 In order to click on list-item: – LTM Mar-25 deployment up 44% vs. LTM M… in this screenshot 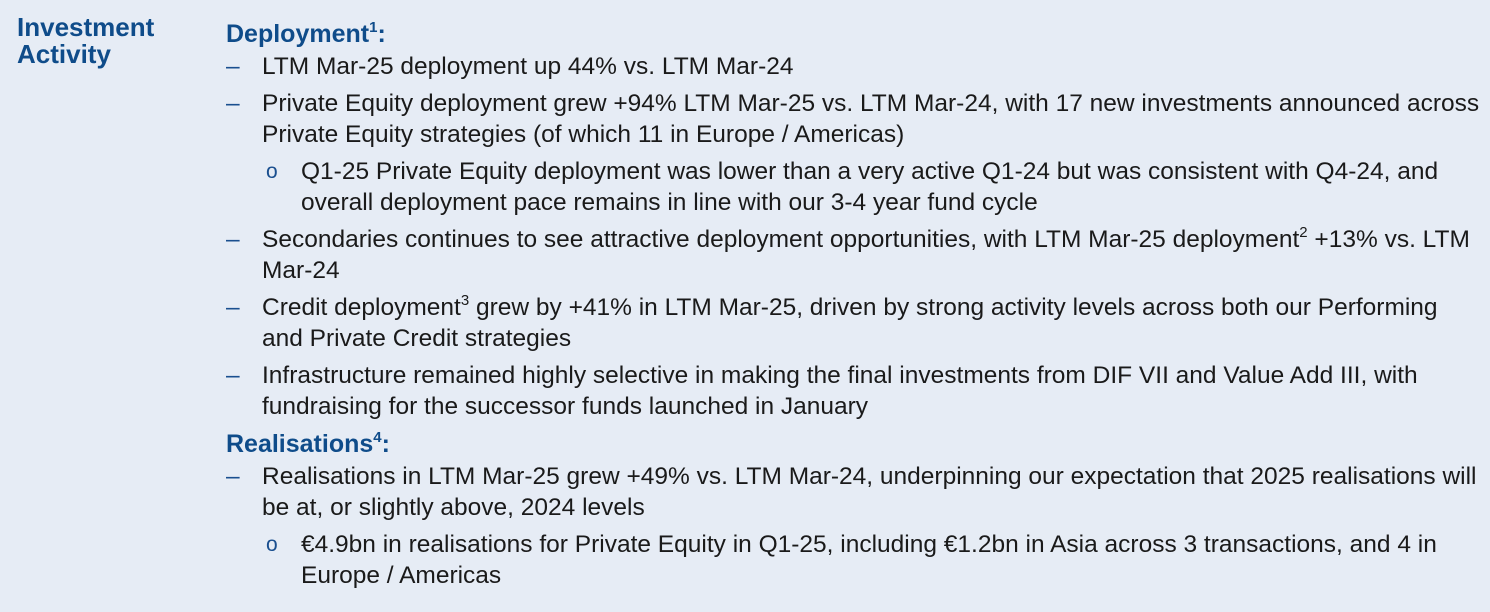, I will do `click(853, 66)`.